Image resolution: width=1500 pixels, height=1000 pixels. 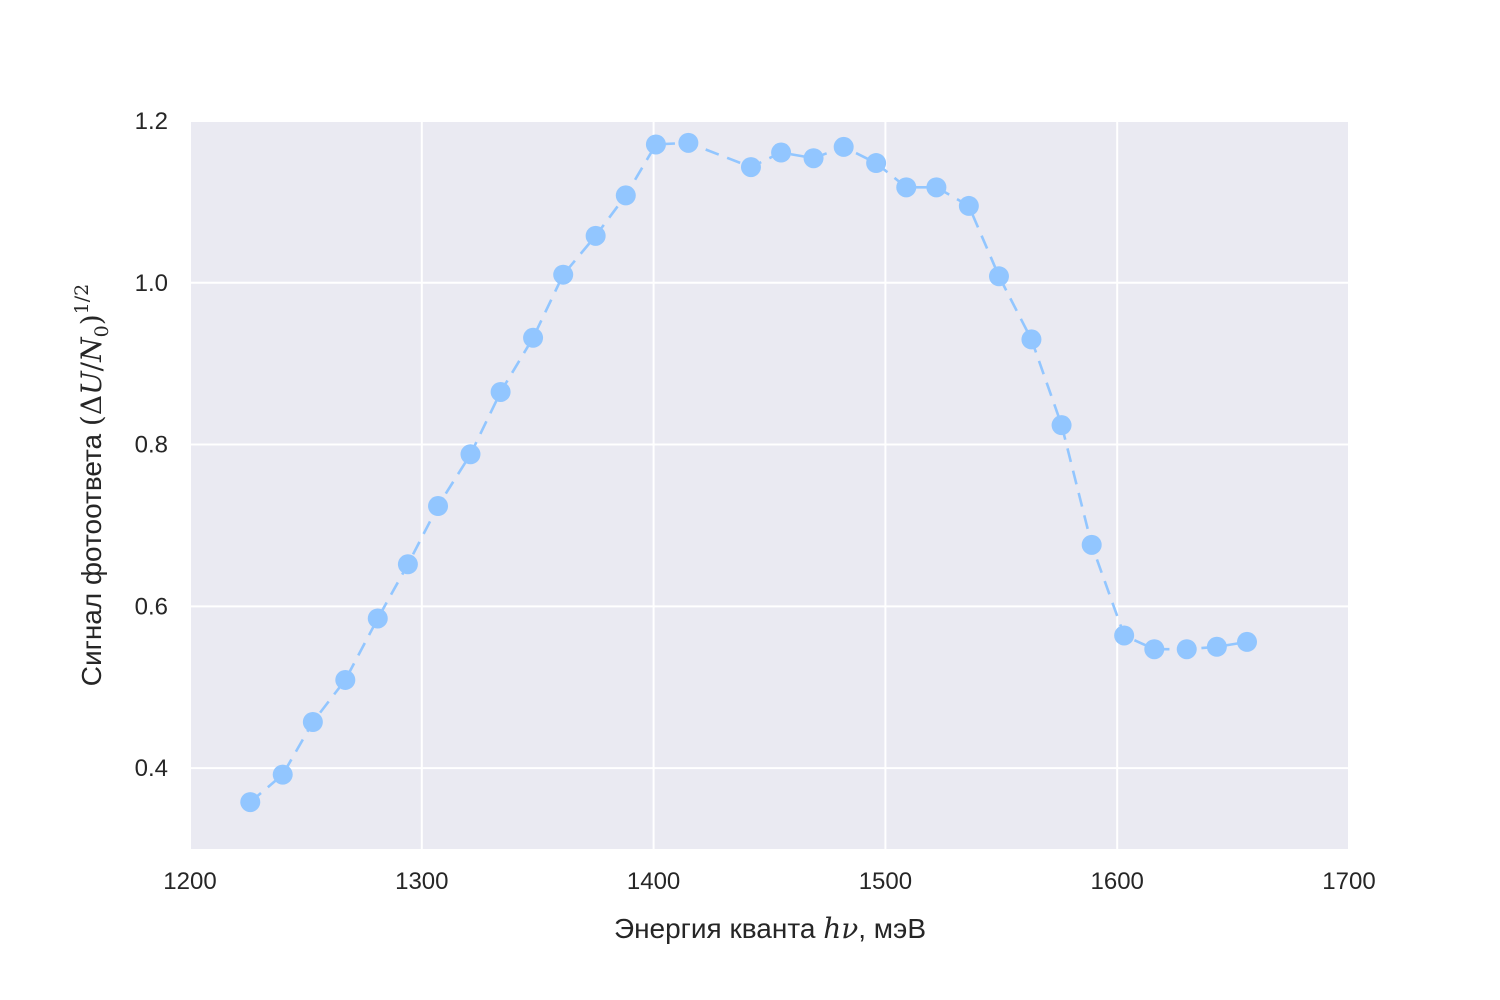 I want to click on x-tick-label: 1700, so click(x=1348, y=881).